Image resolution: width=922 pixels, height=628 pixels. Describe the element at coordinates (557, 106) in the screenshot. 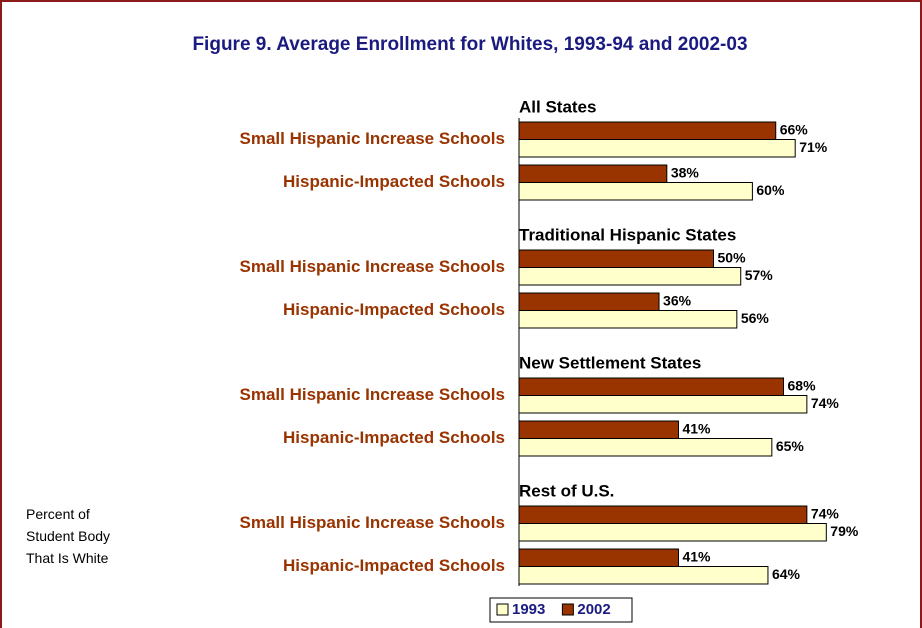

I see `group-label: All States` at that location.